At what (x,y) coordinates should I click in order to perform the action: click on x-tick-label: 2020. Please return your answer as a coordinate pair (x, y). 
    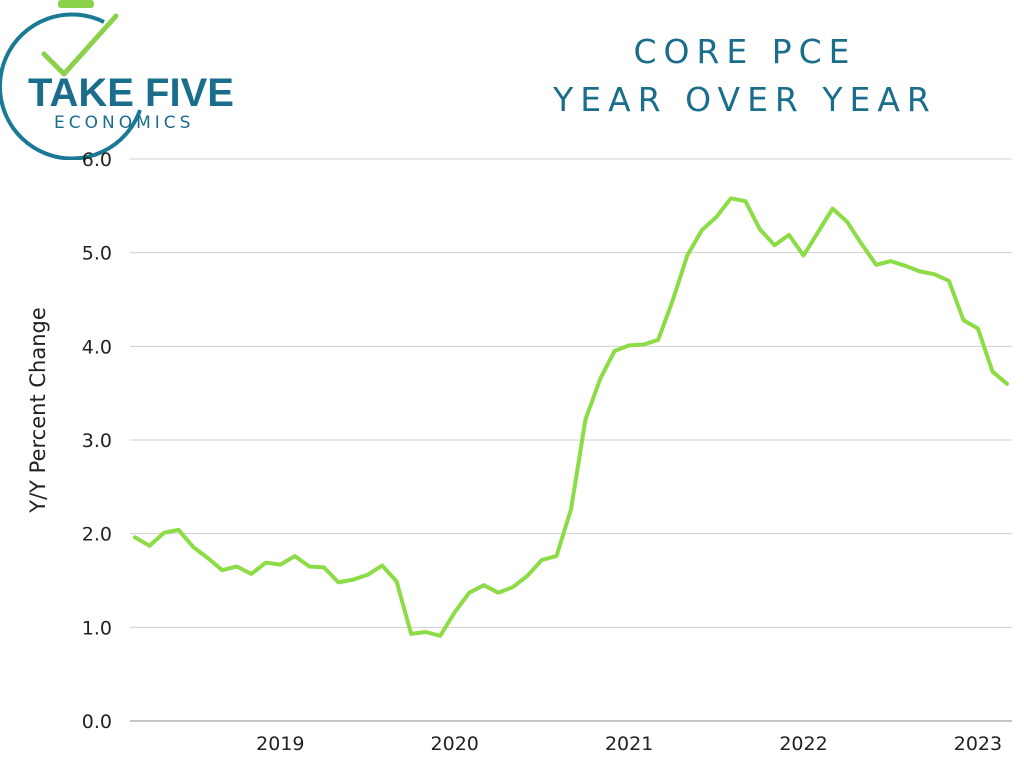
    Looking at the image, I should click on (455, 744).